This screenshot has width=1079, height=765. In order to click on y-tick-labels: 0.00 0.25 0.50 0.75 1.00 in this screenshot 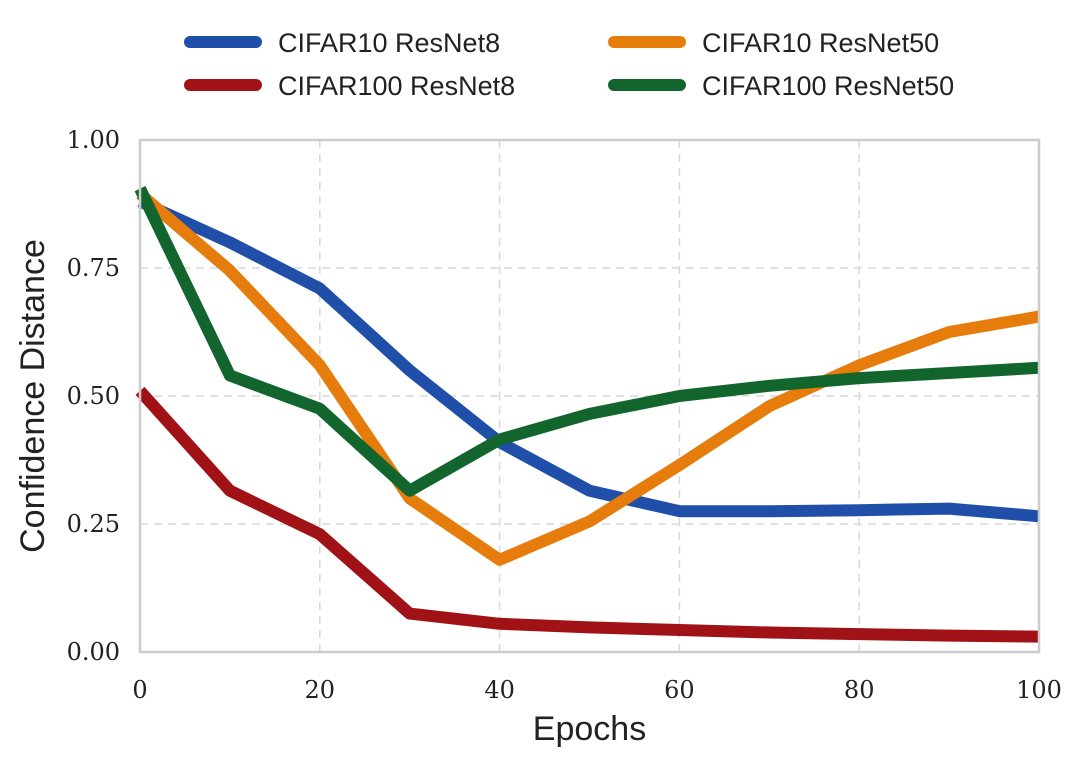, I will do `click(93, 396)`.